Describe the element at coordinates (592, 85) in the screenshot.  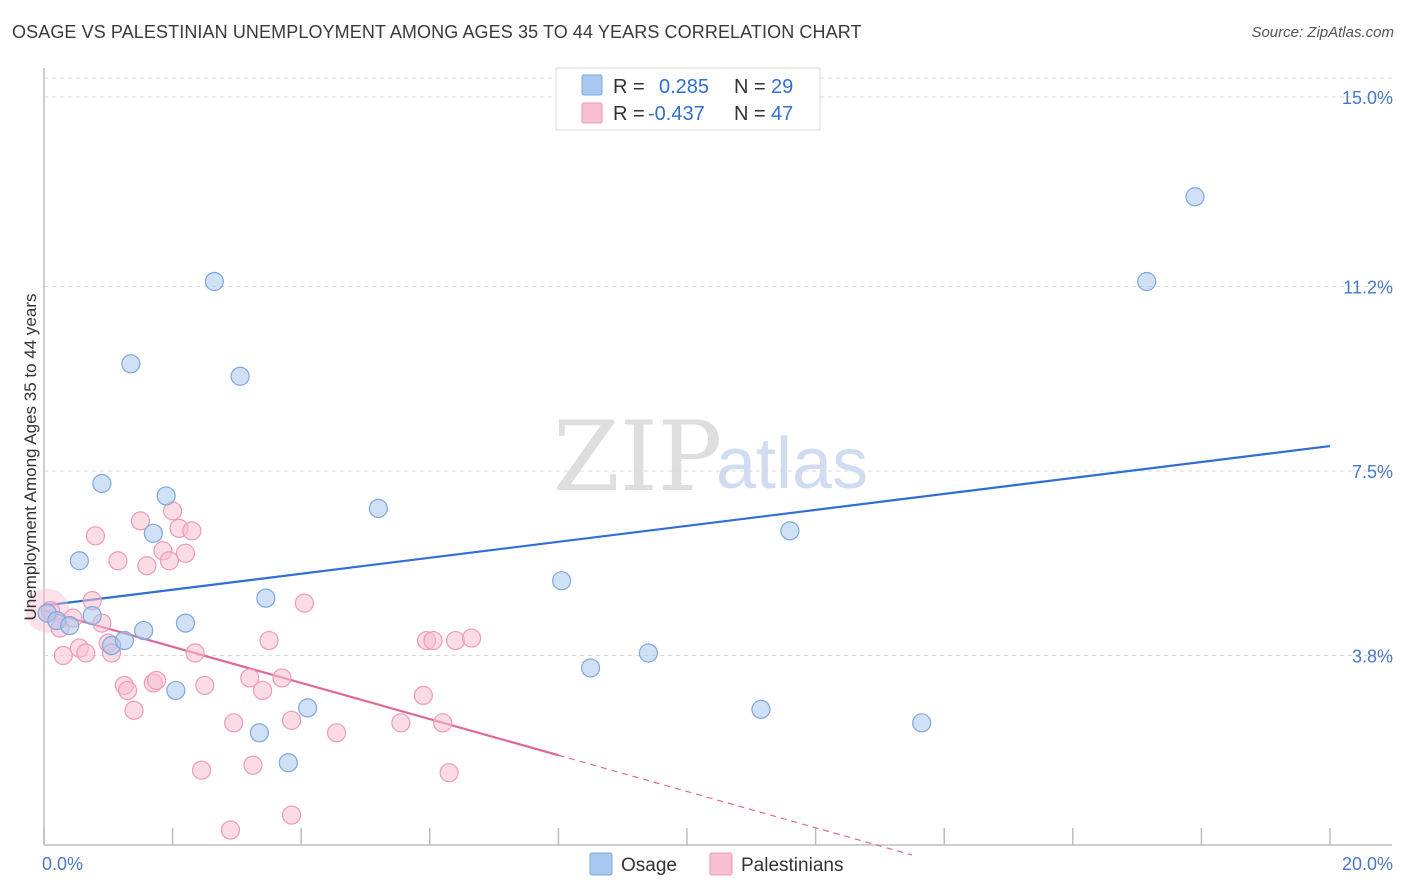
I see `osage-swatch` at that location.